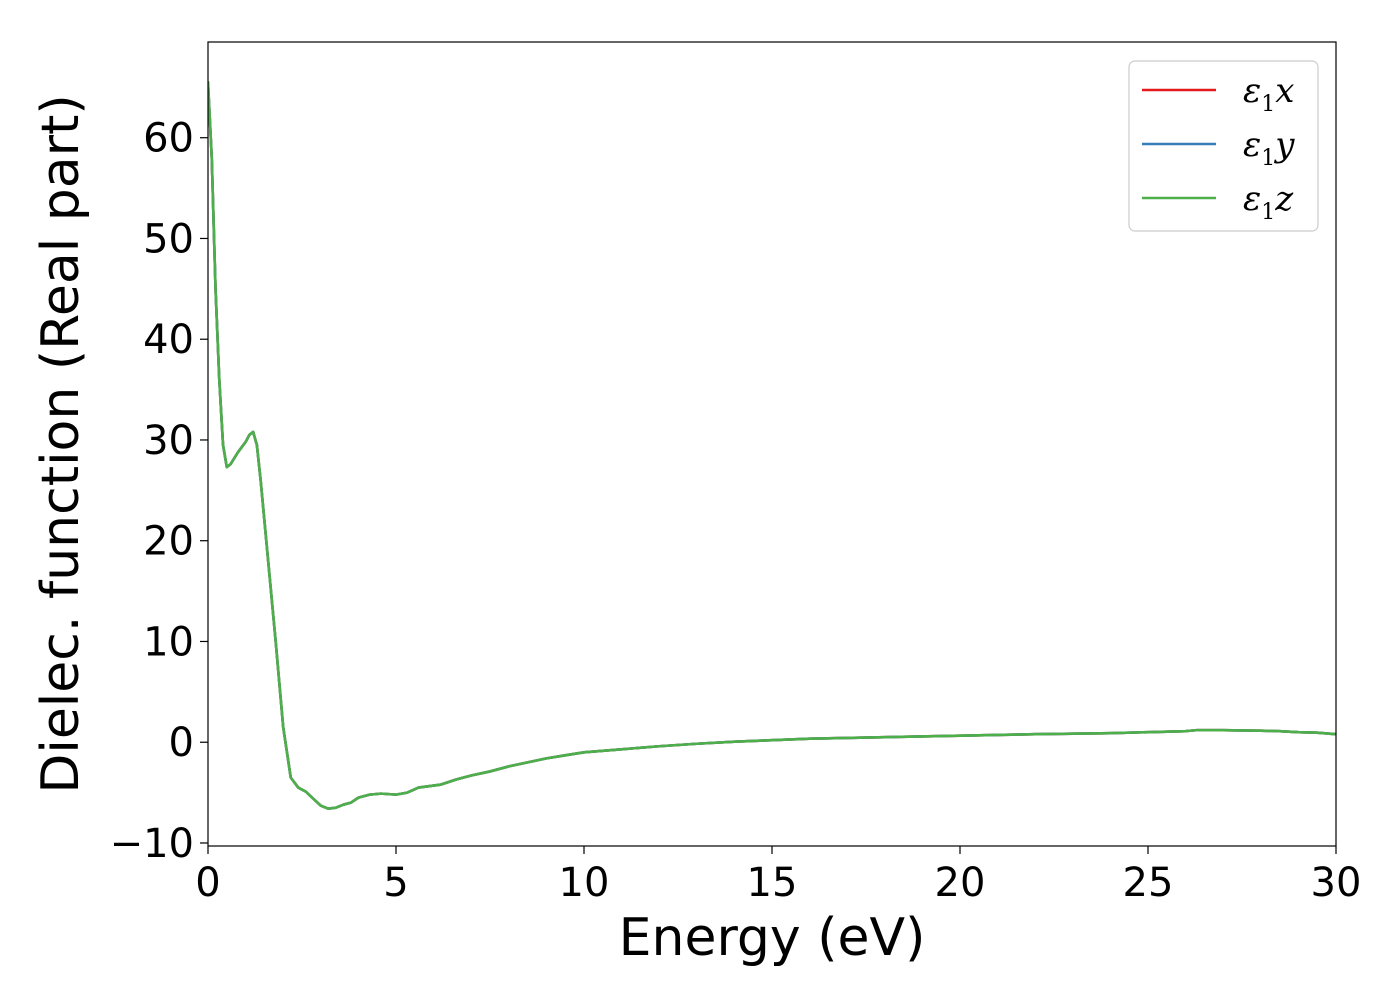 The image size is (1400, 1000). I want to click on legend-box, so click(1223, 146).